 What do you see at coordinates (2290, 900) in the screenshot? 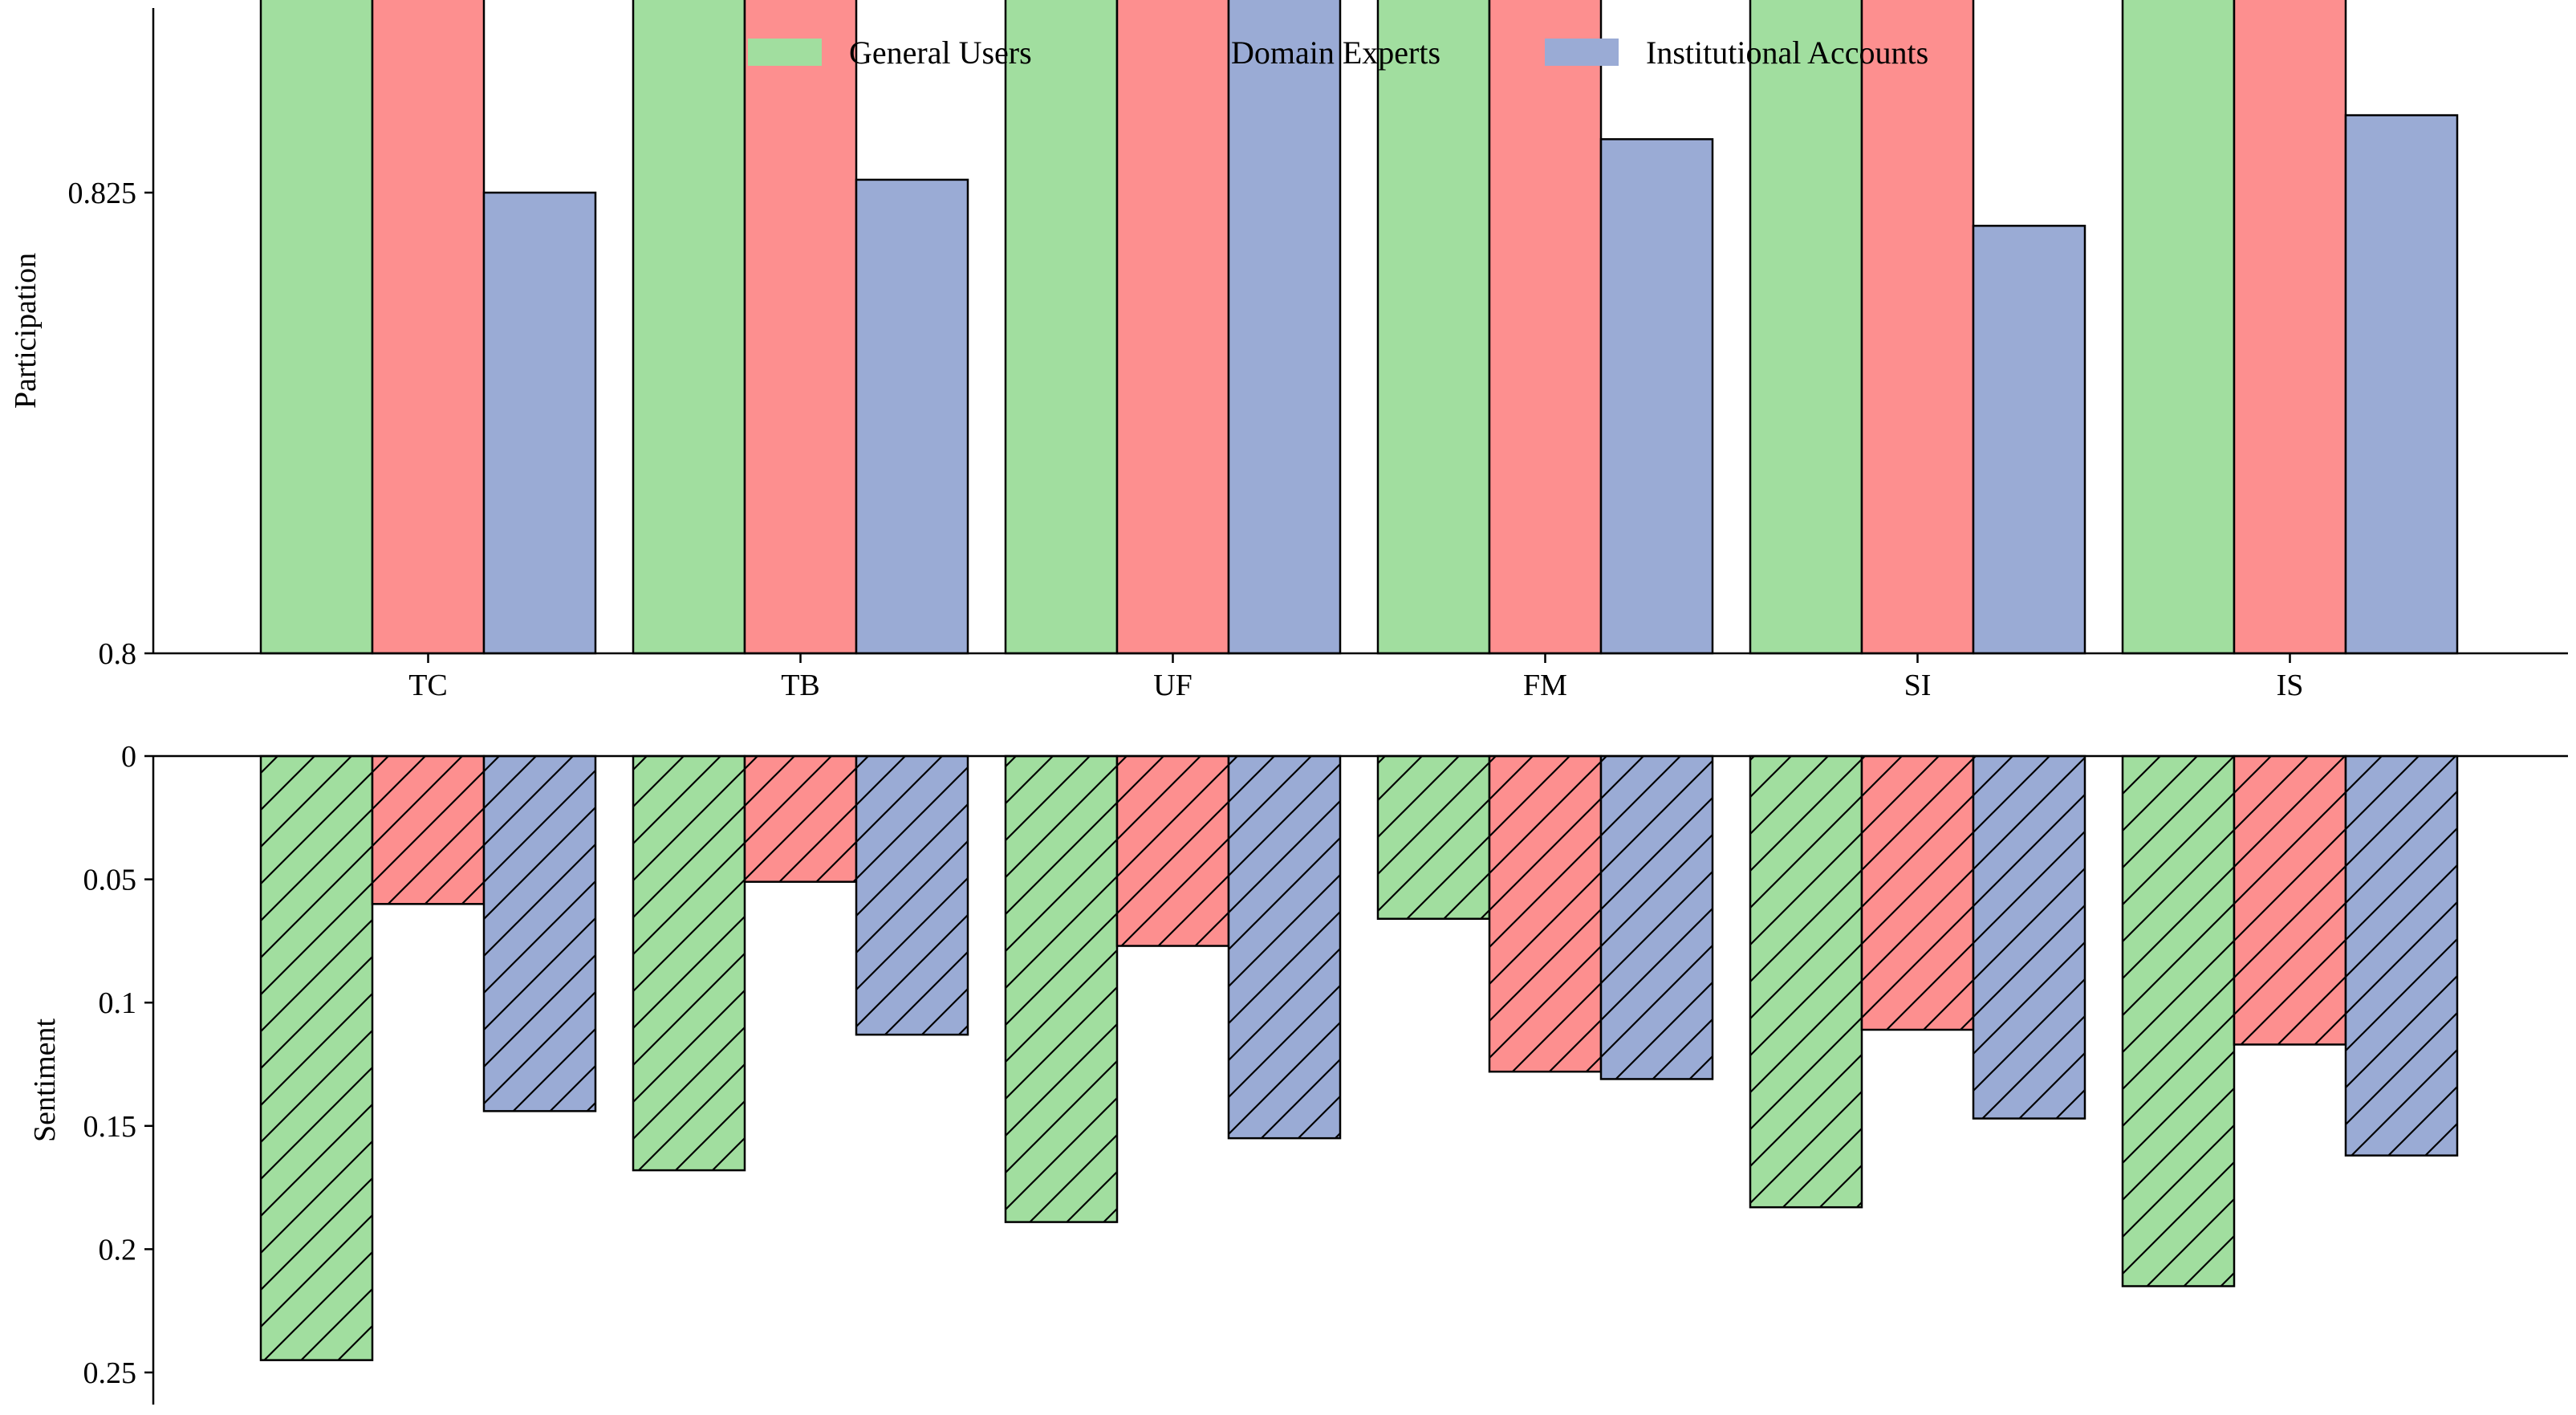
I see `sentiment-bar-hatch-is-domain-experts` at bounding box center [2290, 900].